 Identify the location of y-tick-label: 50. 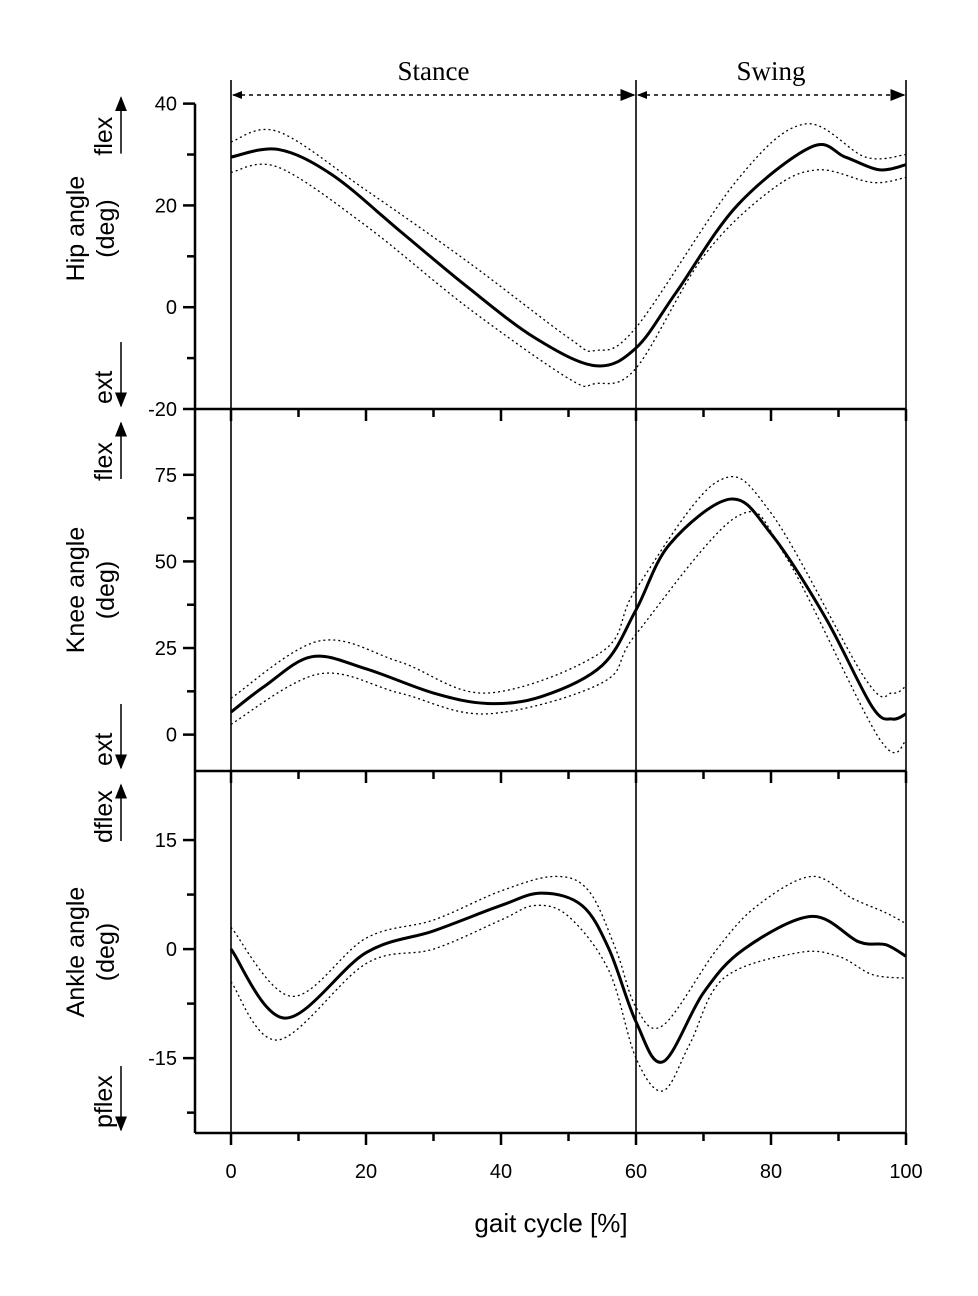
(166, 562).